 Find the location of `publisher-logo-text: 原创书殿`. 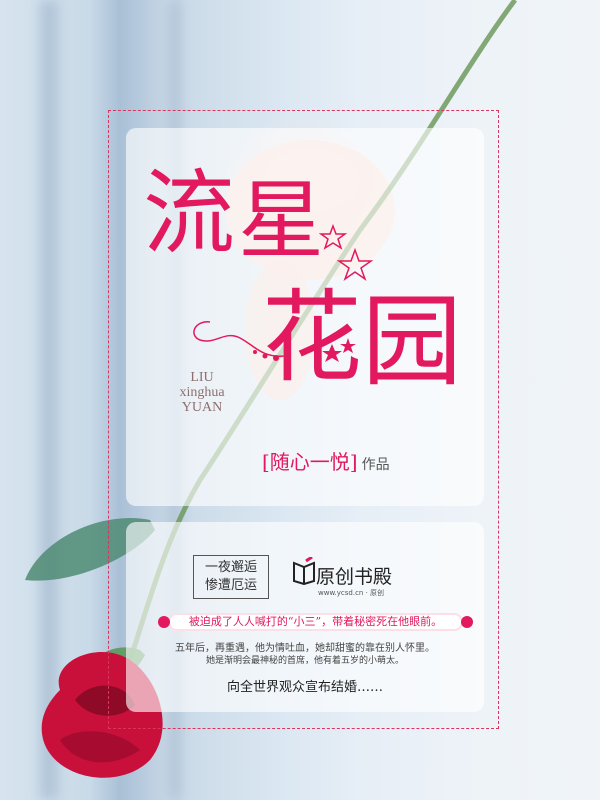

publisher-logo-text: 原创书殿 is located at coordinates (354, 577).